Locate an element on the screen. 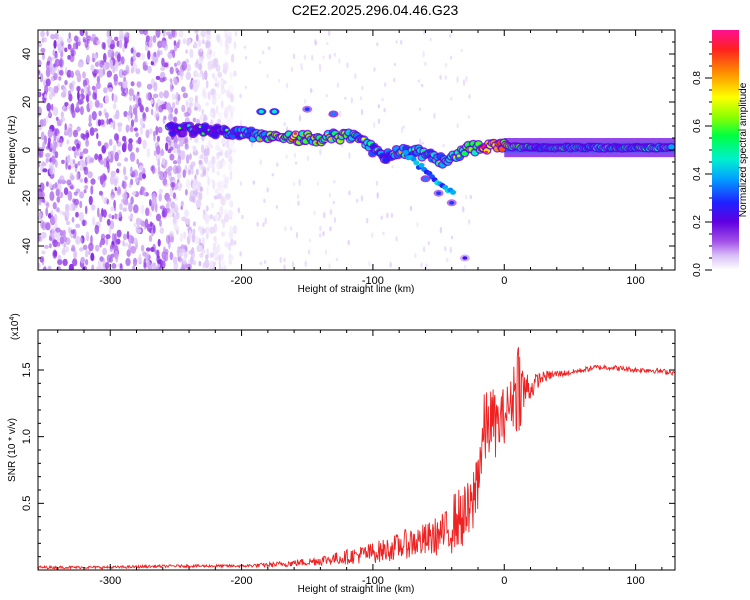 This screenshot has height=600, width=750. spectrogram-x-axis-label: Height of straight line (km) is located at coordinates (356, 289).